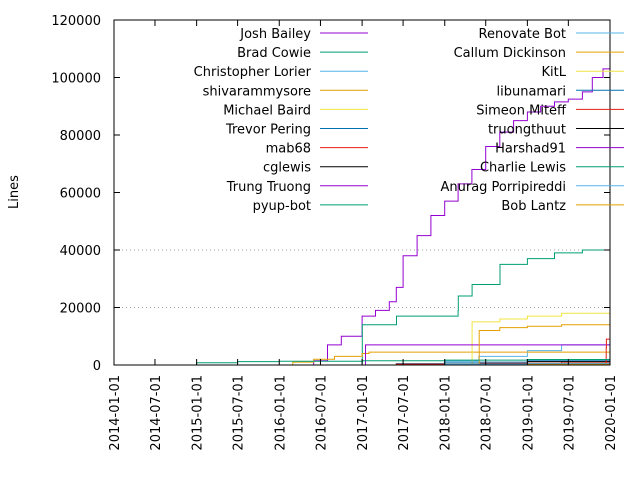 This screenshot has width=640, height=480. Describe the element at coordinates (280, 413) in the screenshot. I see `x-tick-label: 2016-01-01` at that location.